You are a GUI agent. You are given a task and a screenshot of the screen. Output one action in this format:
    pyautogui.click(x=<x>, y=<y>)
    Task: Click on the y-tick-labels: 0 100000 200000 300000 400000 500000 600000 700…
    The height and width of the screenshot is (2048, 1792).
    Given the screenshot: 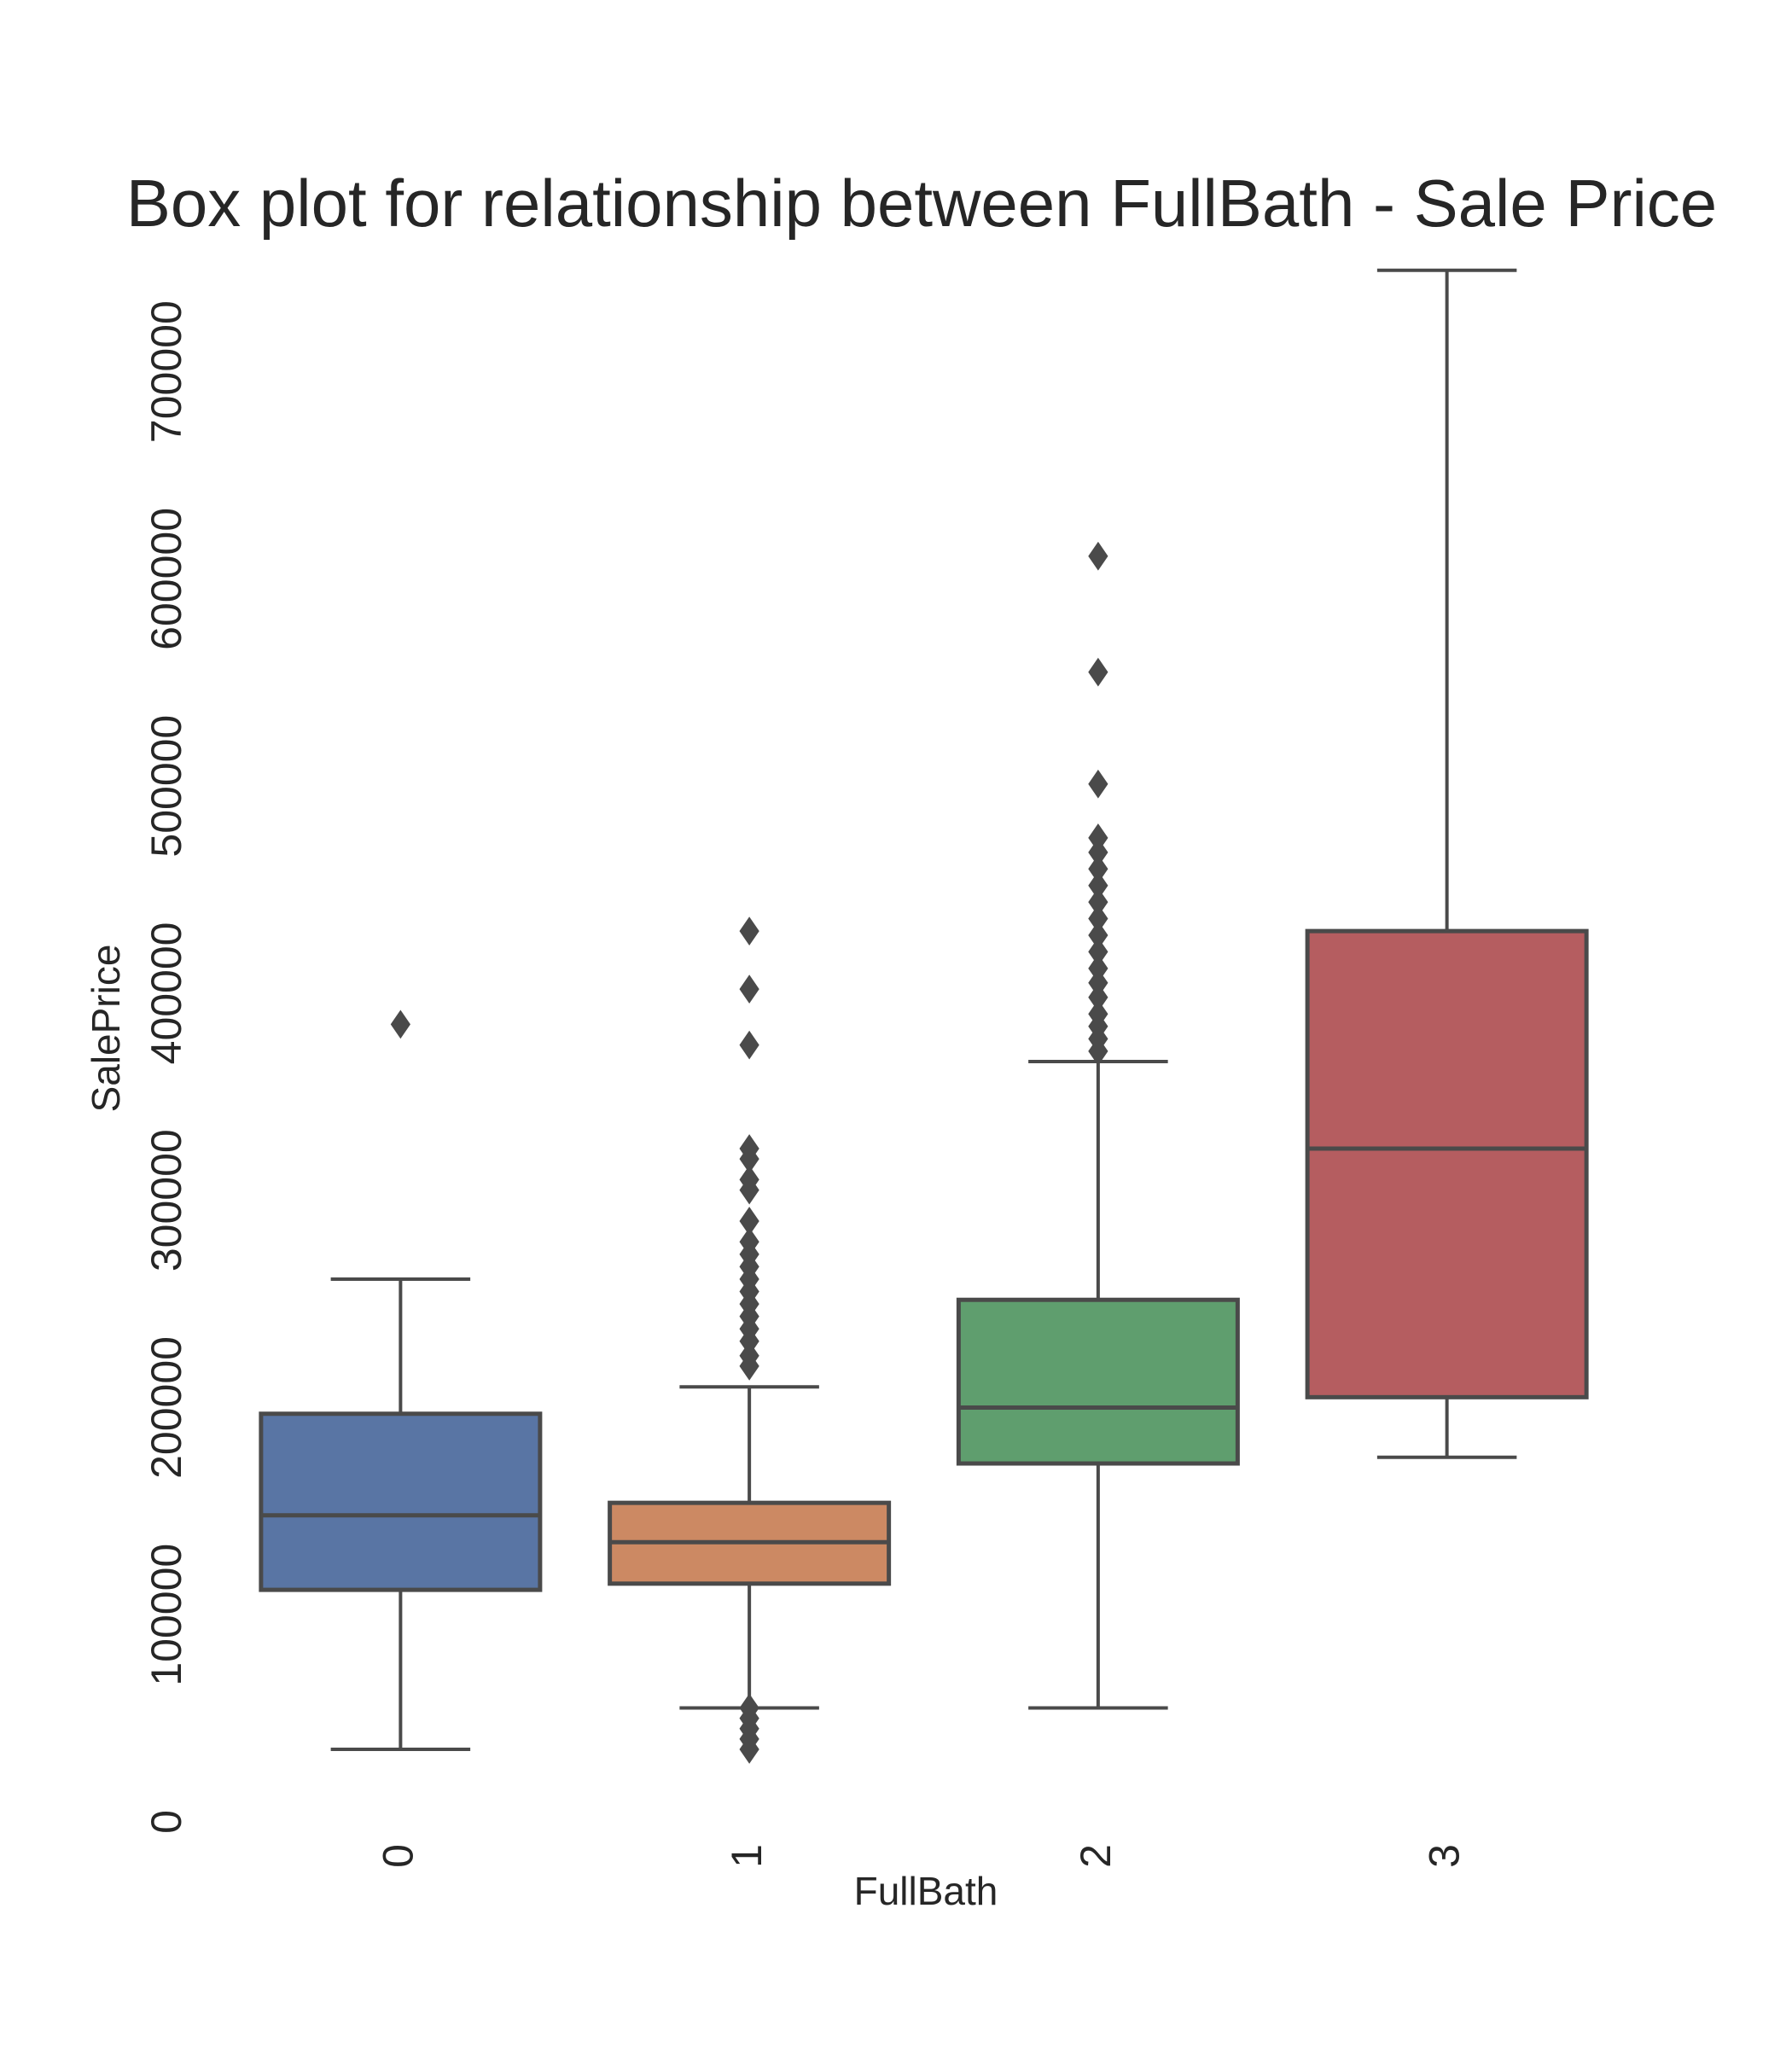 What is the action you would take?
    pyautogui.click(x=166, y=1067)
    